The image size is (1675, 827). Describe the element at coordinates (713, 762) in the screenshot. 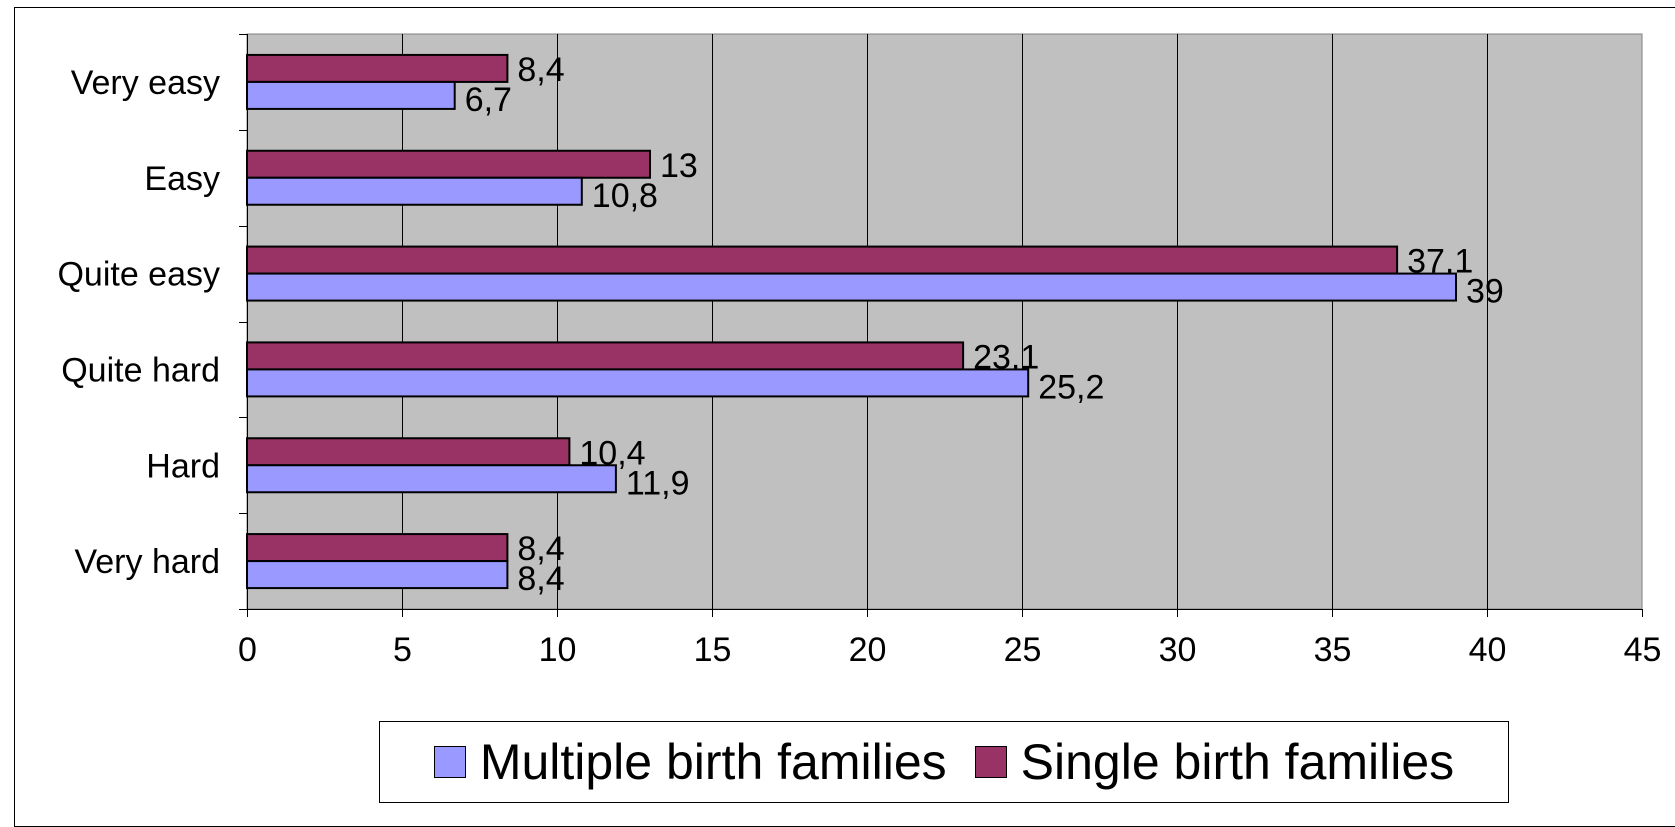

I see `legend-label-multiple: Multiple birth families` at that location.